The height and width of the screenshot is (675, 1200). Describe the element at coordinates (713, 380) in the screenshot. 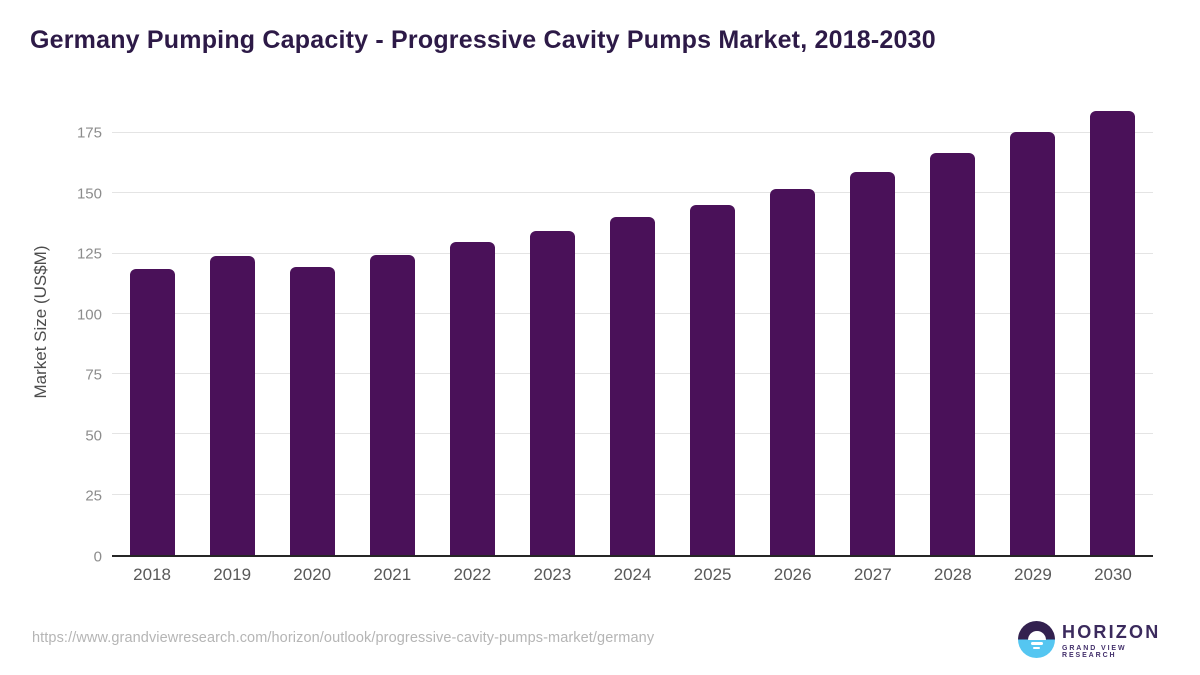

I see `bar-2025` at that location.